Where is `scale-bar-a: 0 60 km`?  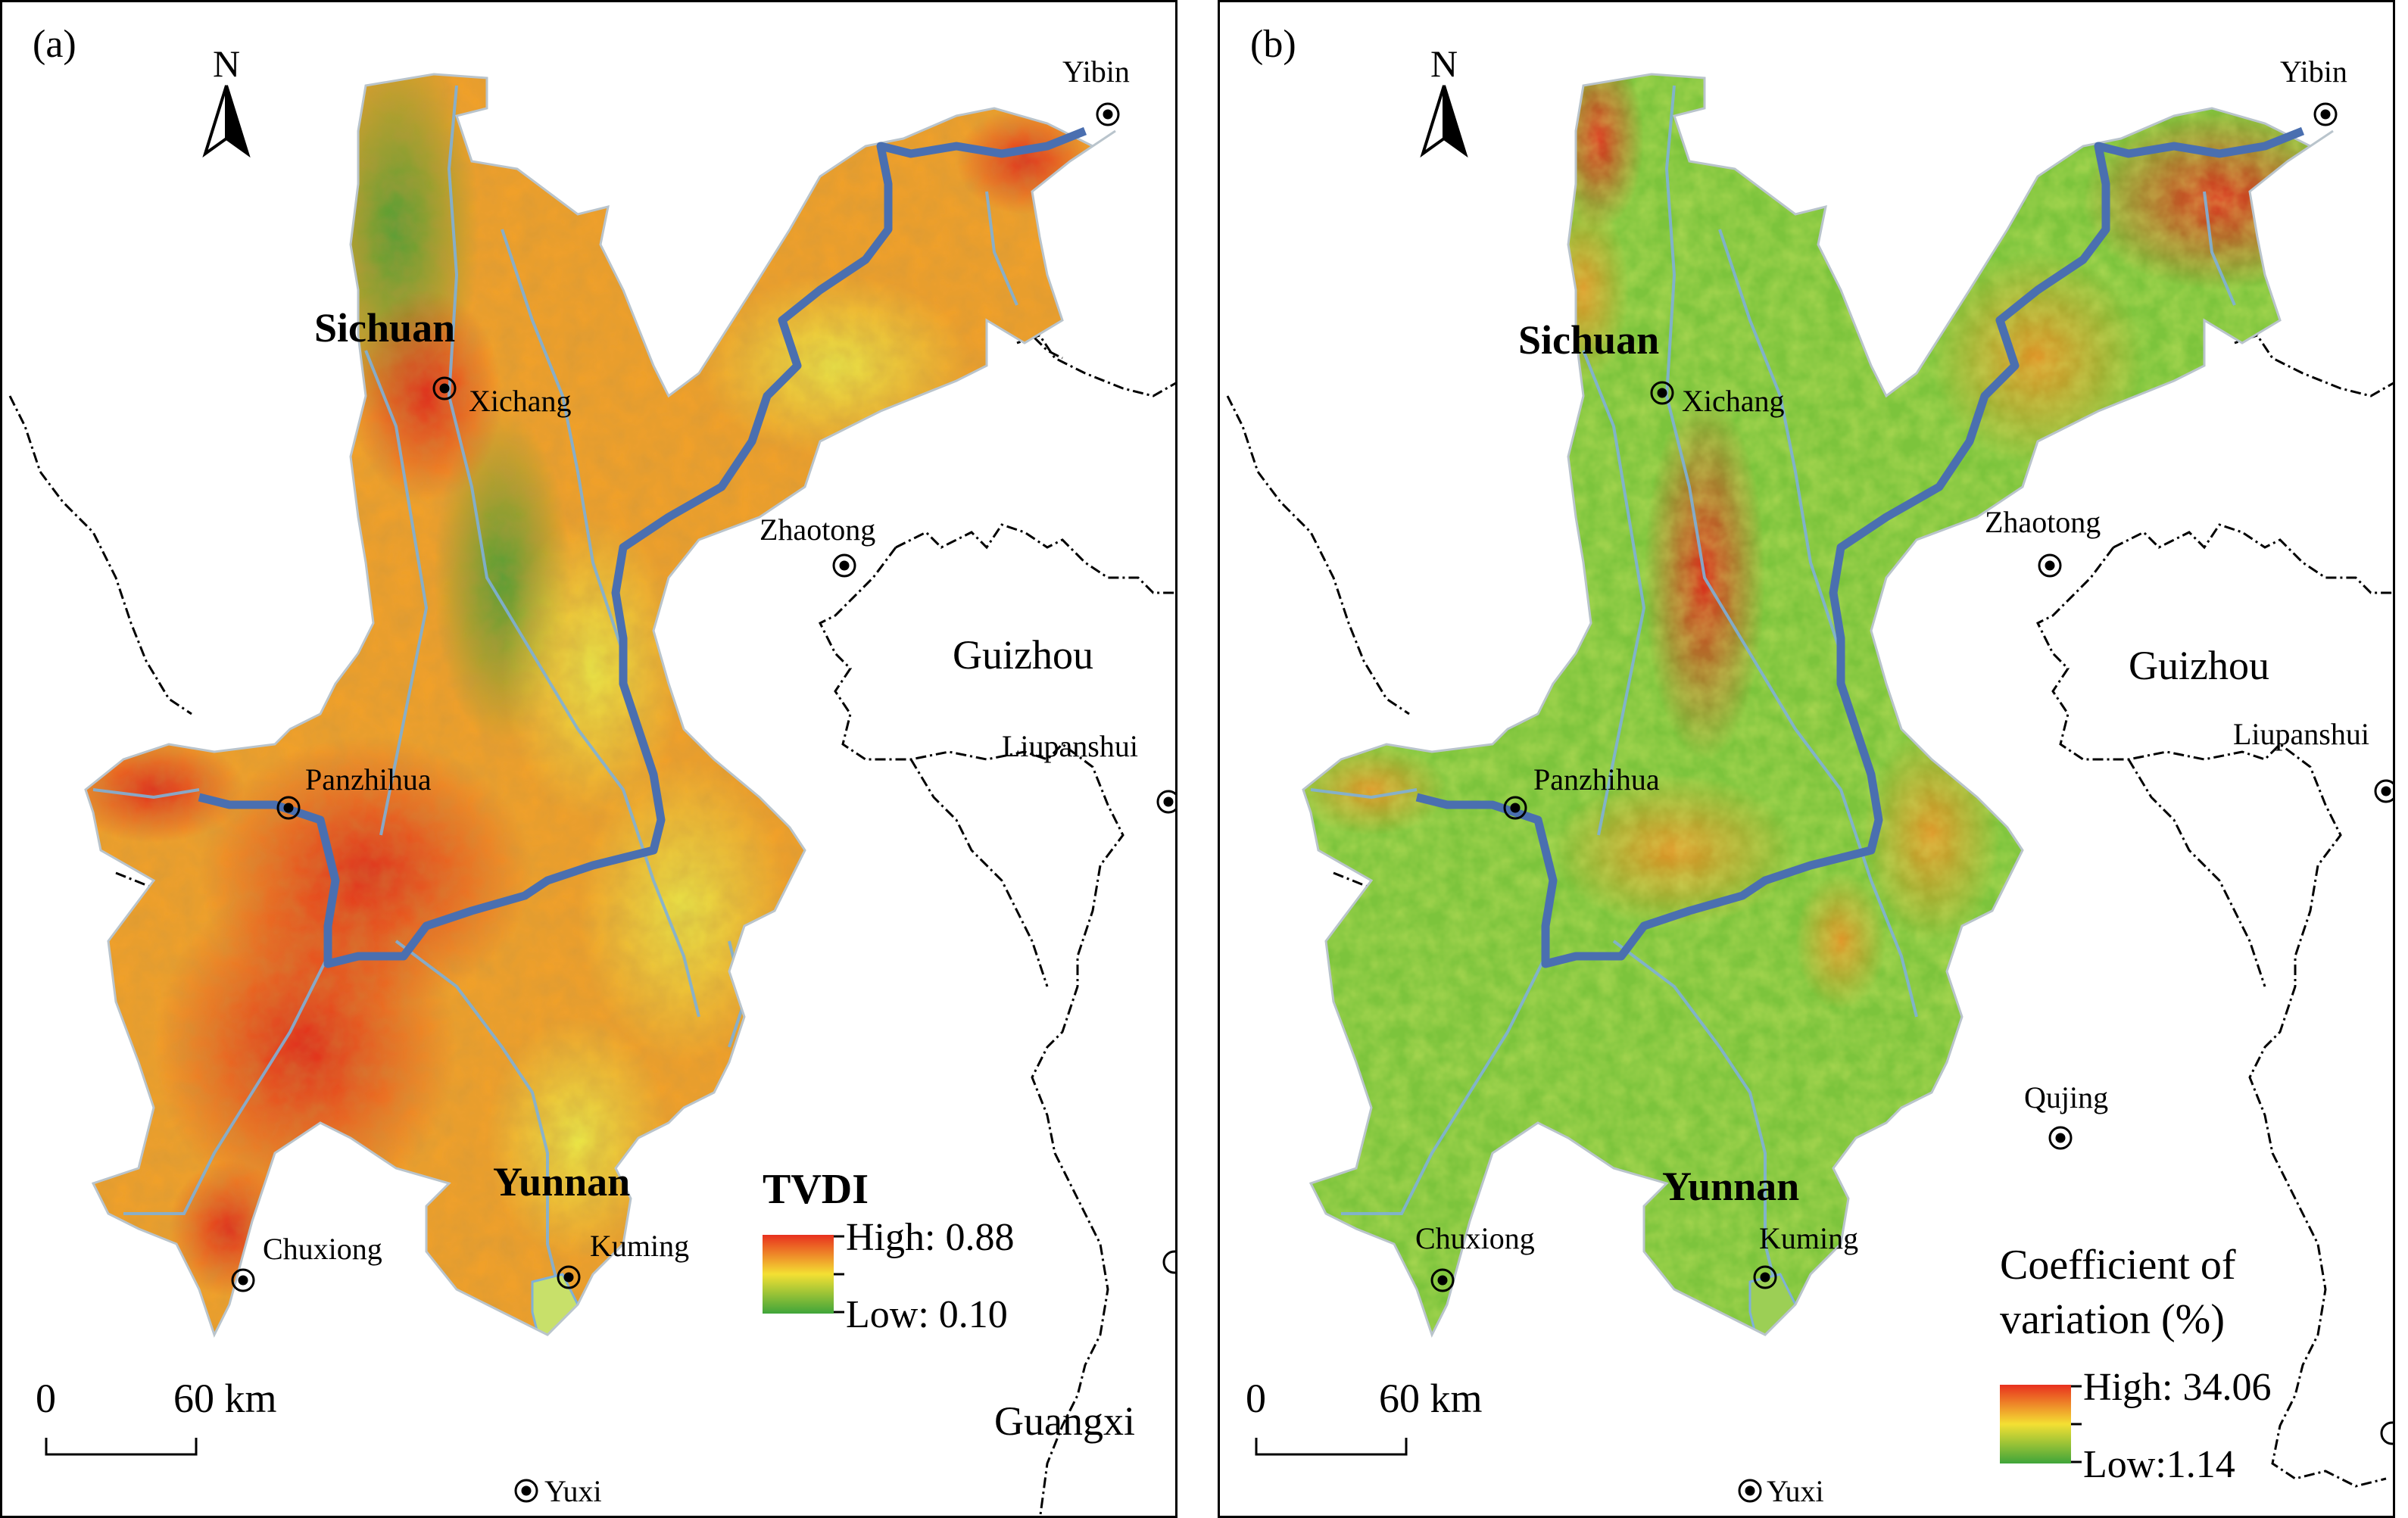
scale-bar-a: 0 60 km is located at coordinates (156, 1416).